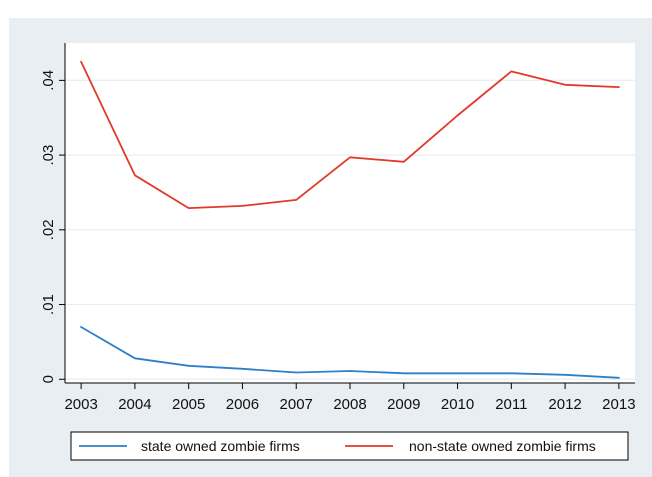  What do you see at coordinates (80, 404) in the screenshot?
I see `x-tick-label: 2003` at bounding box center [80, 404].